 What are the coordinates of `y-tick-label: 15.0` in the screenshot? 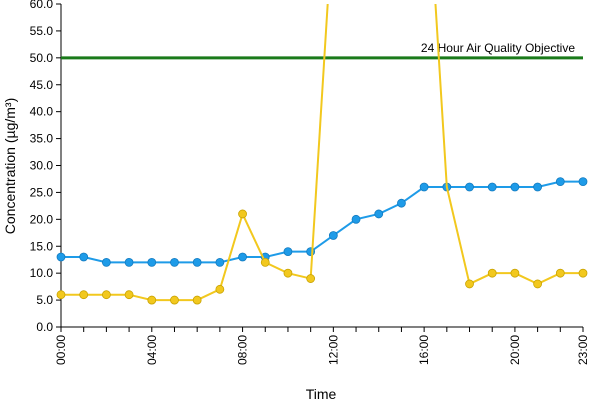 It's located at (42, 246).